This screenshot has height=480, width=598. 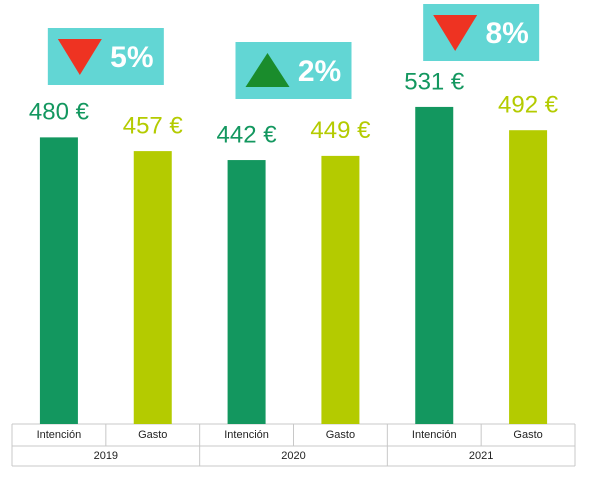 I want to click on value-label: 531 €, so click(x=434, y=81).